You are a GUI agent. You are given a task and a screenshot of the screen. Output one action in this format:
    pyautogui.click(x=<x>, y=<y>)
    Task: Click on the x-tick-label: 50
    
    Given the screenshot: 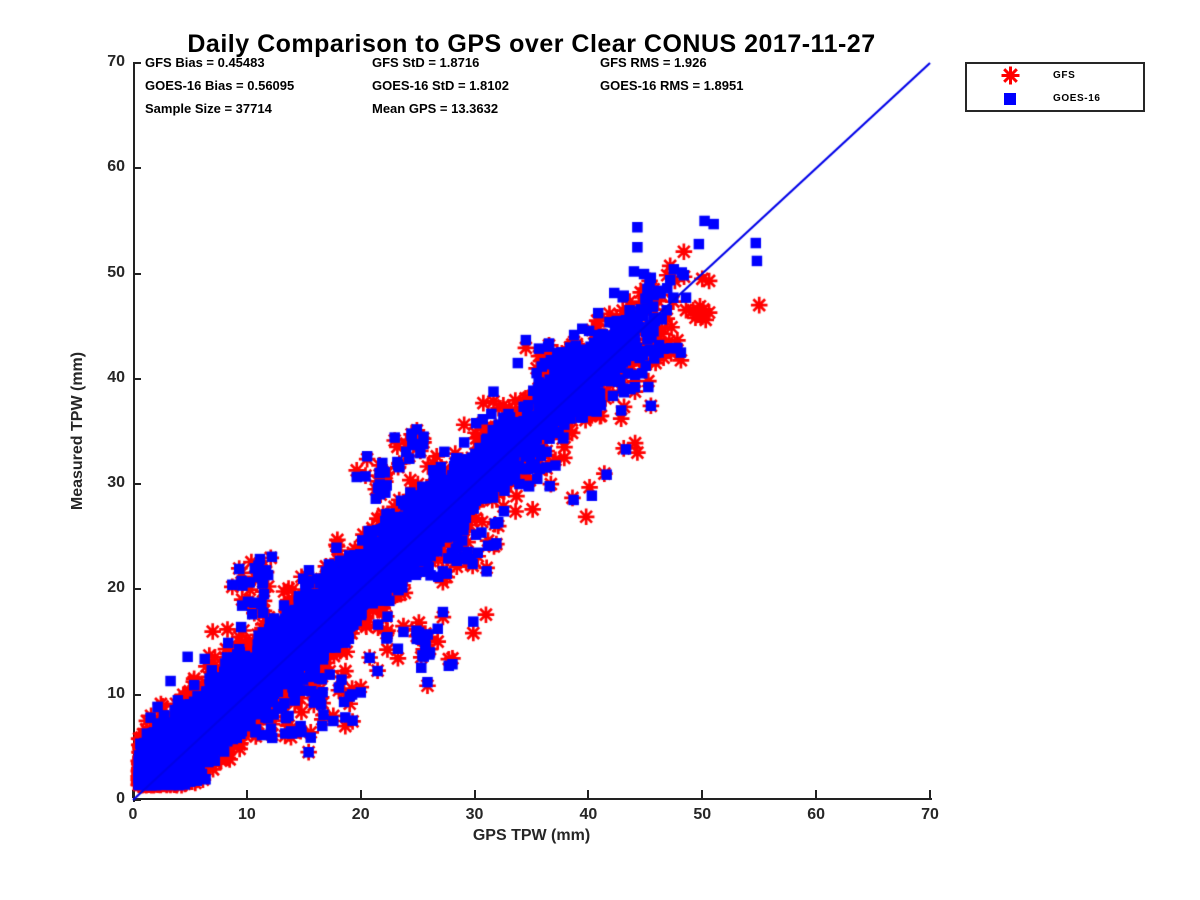 What is the action you would take?
    pyautogui.click(x=702, y=814)
    